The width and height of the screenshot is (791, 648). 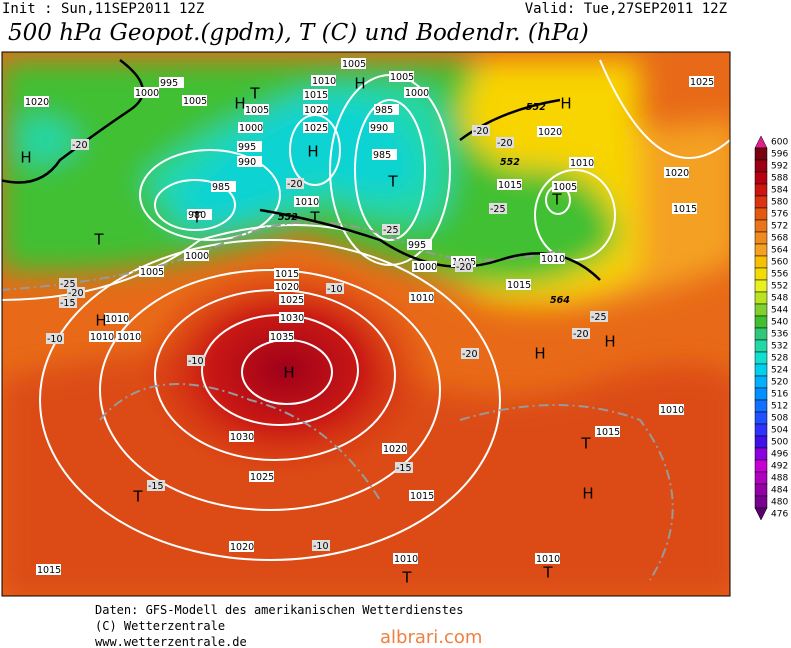 I want to click on colorbar-label: 580, so click(x=779, y=203).